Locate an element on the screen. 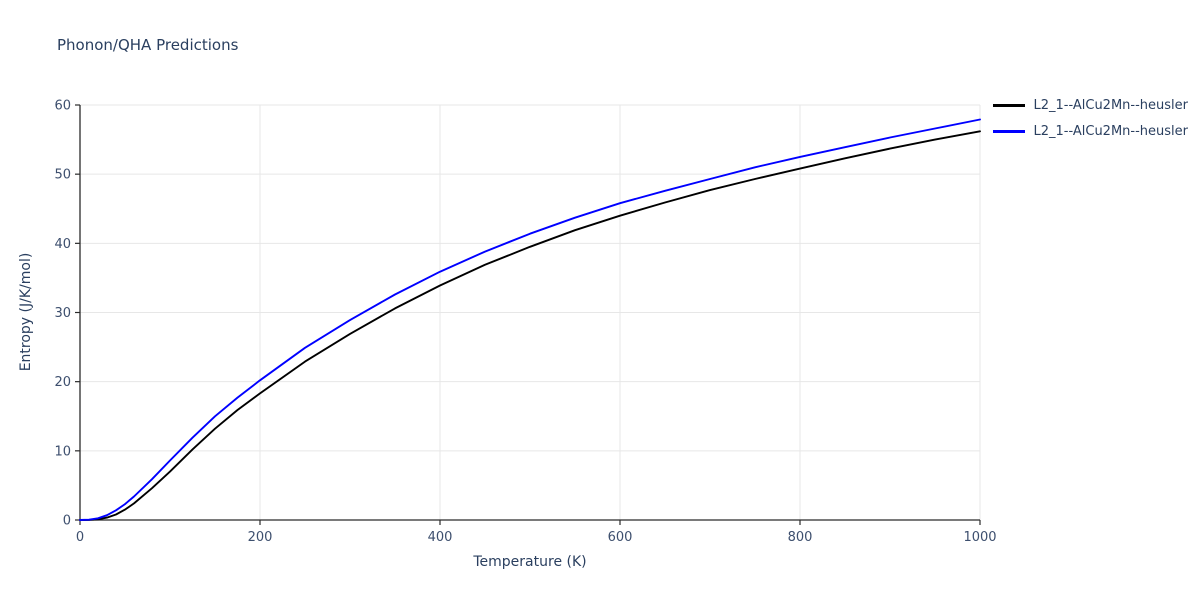 Image resolution: width=1200 pixels, height=600 pixels. legend-item-1: L2_1--AlCu2Mn--heusler is located at coordinates (1090, 131).